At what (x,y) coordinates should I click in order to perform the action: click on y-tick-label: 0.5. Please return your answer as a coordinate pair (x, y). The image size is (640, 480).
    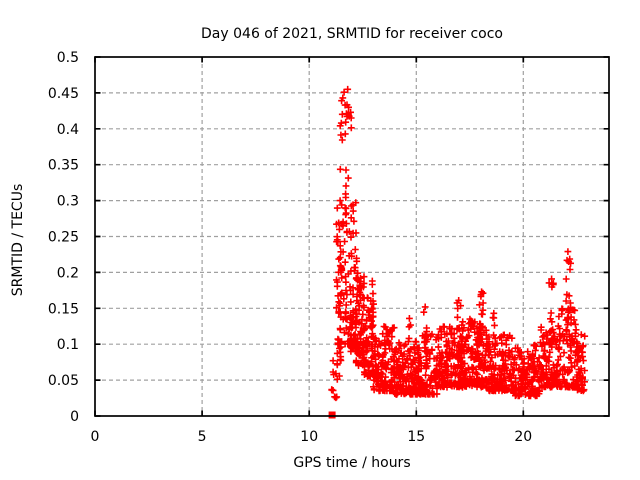
    Looking at the image, I should click on (68, 58).